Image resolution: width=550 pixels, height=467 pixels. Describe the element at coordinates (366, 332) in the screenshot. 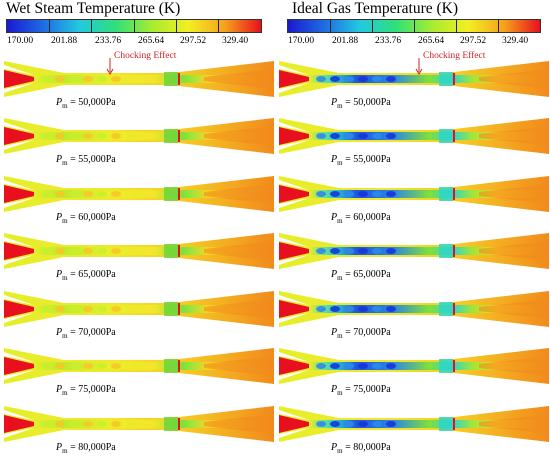

I see `pressure-value: = 70,000Pa` at that location.